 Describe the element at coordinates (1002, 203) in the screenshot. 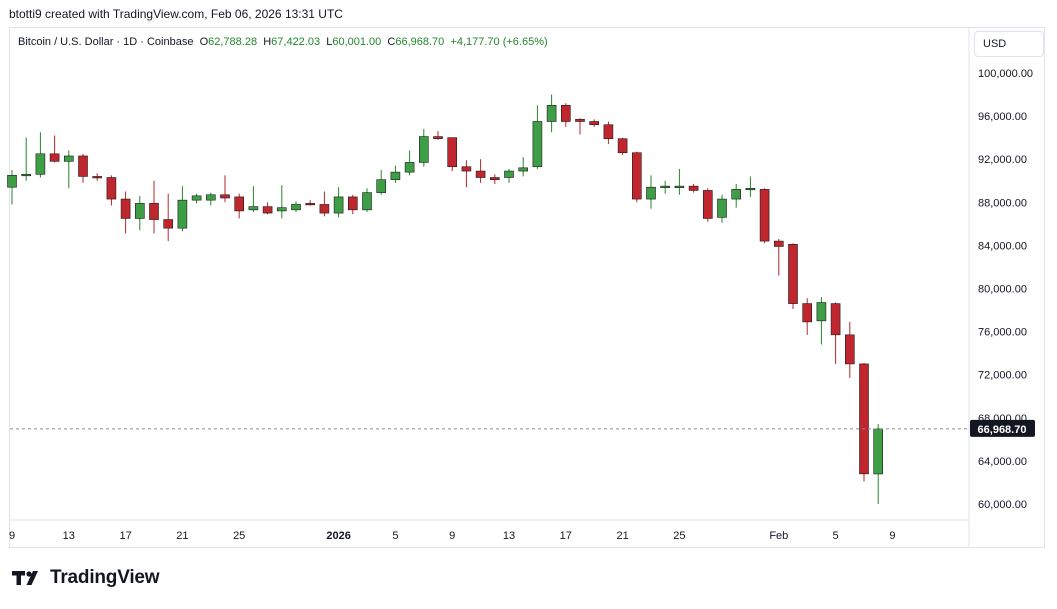

I see `y-tick-label: 88,000.00` at that location.